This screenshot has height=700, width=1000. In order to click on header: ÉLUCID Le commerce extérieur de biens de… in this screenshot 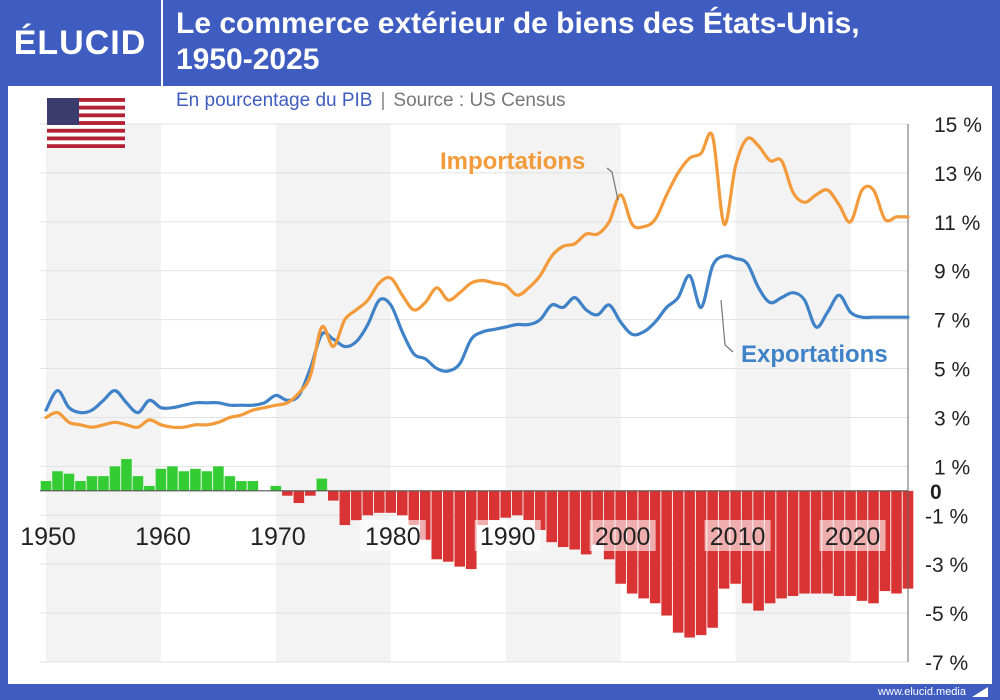, I will do `click(500, 43)`.